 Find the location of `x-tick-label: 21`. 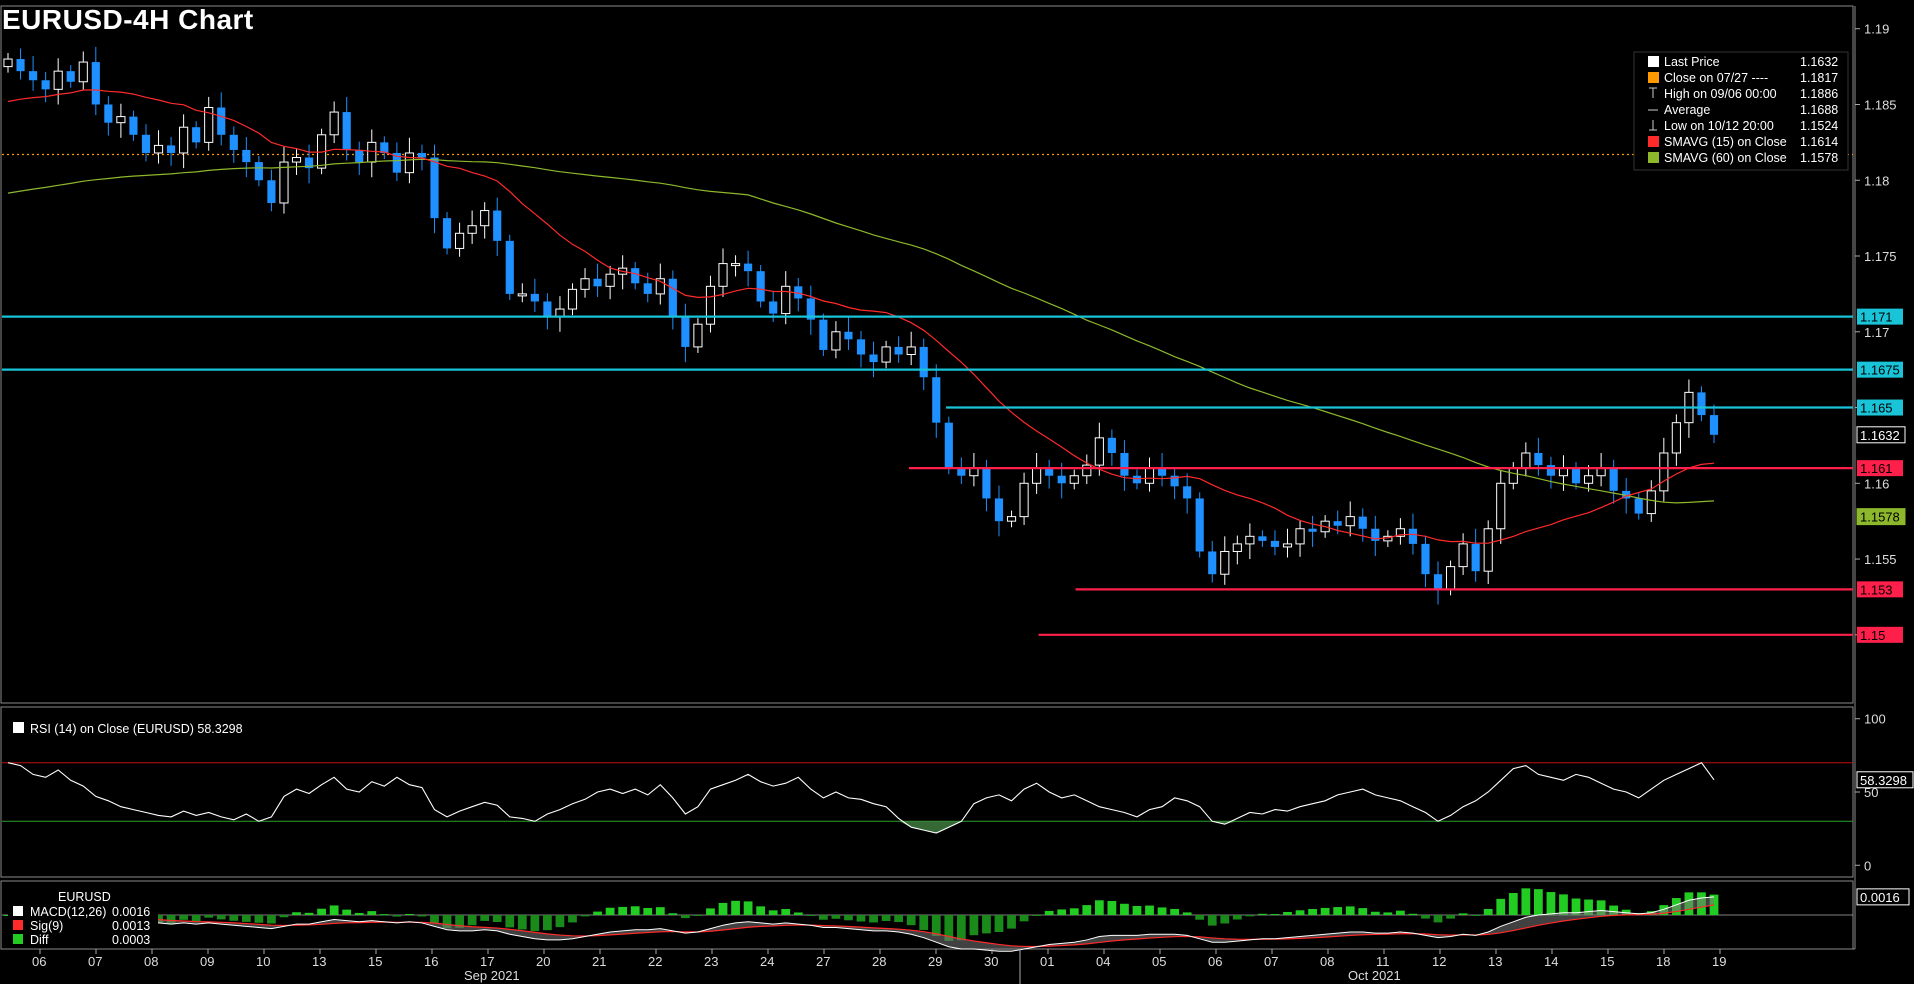

x-tick-label: 21 is located at coordinates (599, 961).